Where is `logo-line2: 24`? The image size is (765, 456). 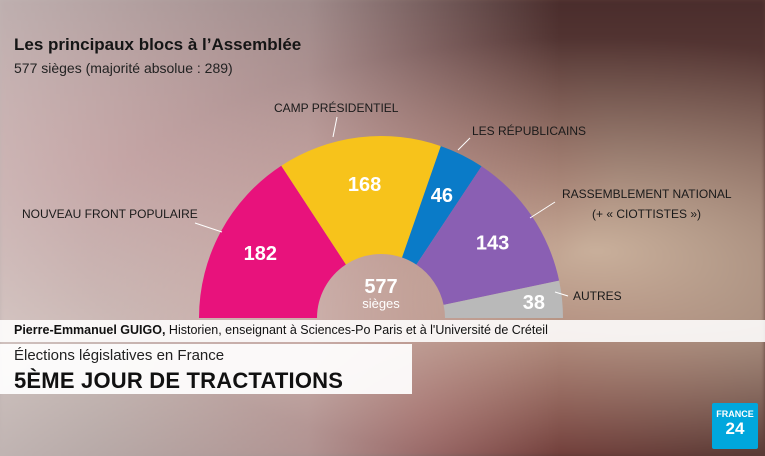 logo-line2: 24 is located at coordinates (735, 428).